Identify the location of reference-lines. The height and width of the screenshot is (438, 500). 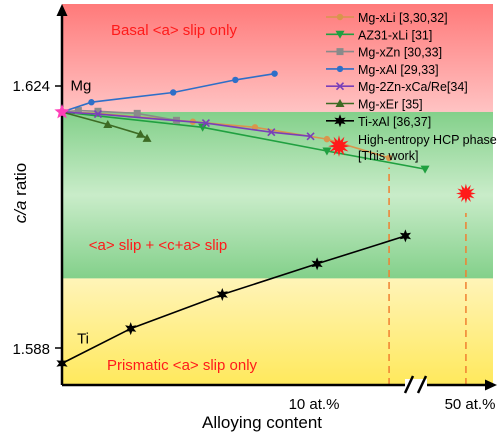
(427, 276).